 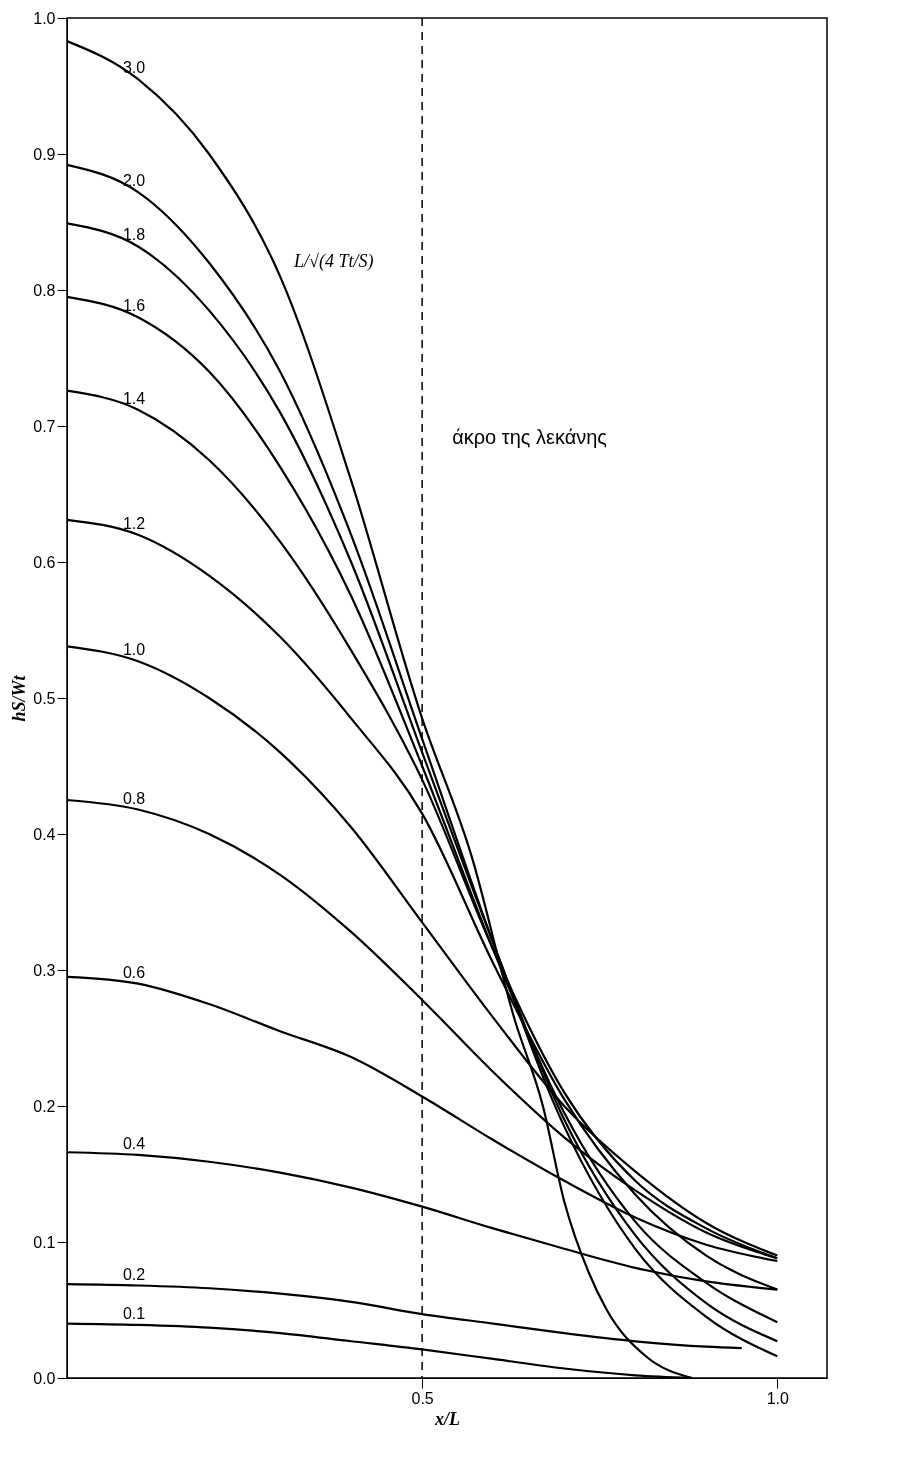 I want to click on series-label: 0.2, so click(x=134, y=1274).